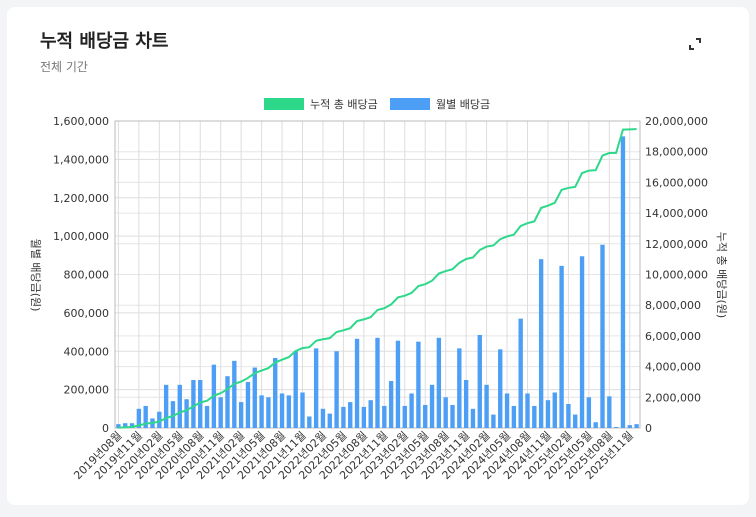 The height and width of the screenshot is (517, 756). What do you see at coordinates (648, 428) in the screenshot?
I see `right-tick-label: 0` at bounding box center [648, 428].